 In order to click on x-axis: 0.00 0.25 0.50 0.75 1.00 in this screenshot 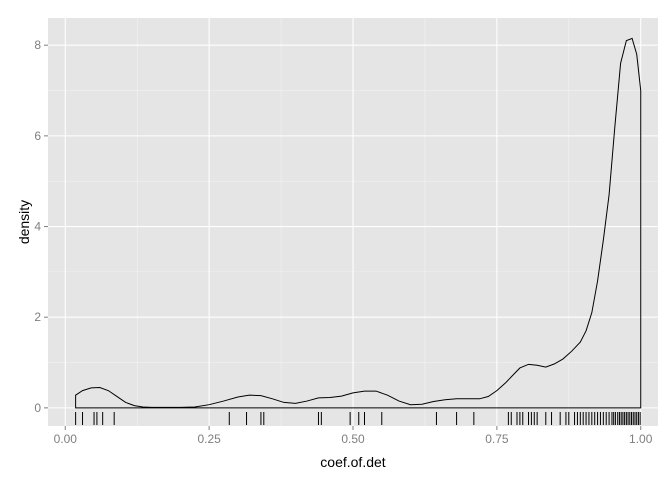, I will do `click(353, 436)`.